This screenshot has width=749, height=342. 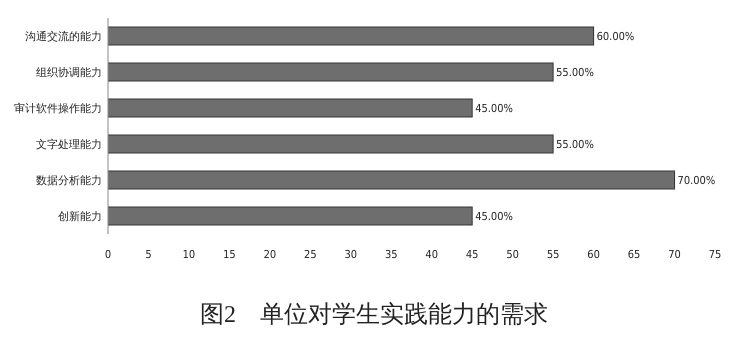 What do you see at coordinates (69, 180) in the screenshot?
I see `y-tick-label: 数据分析能力` at bounding box center [69, 180].